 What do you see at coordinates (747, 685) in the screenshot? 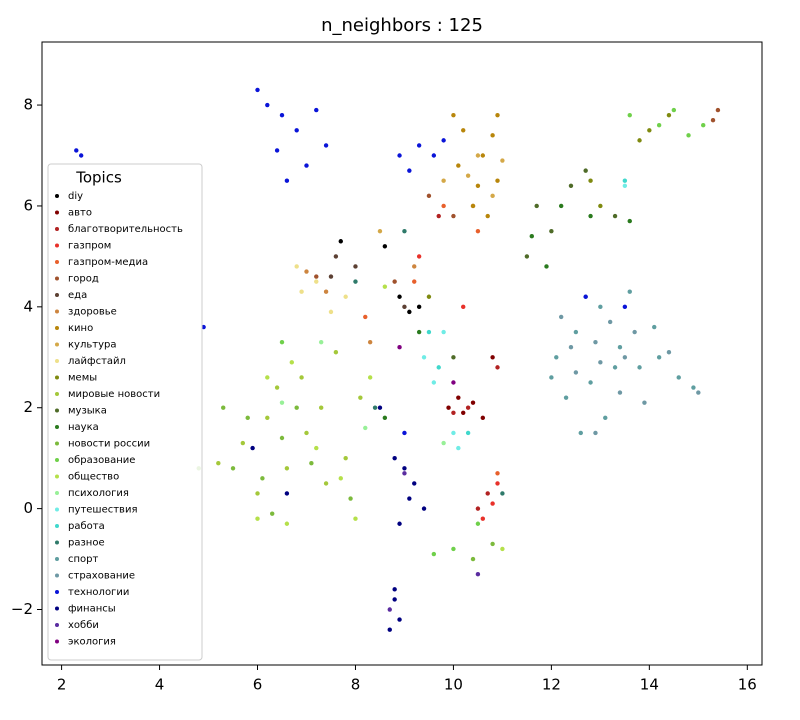
I see `x-tick-label: 16` at bounding box center [747, 685].